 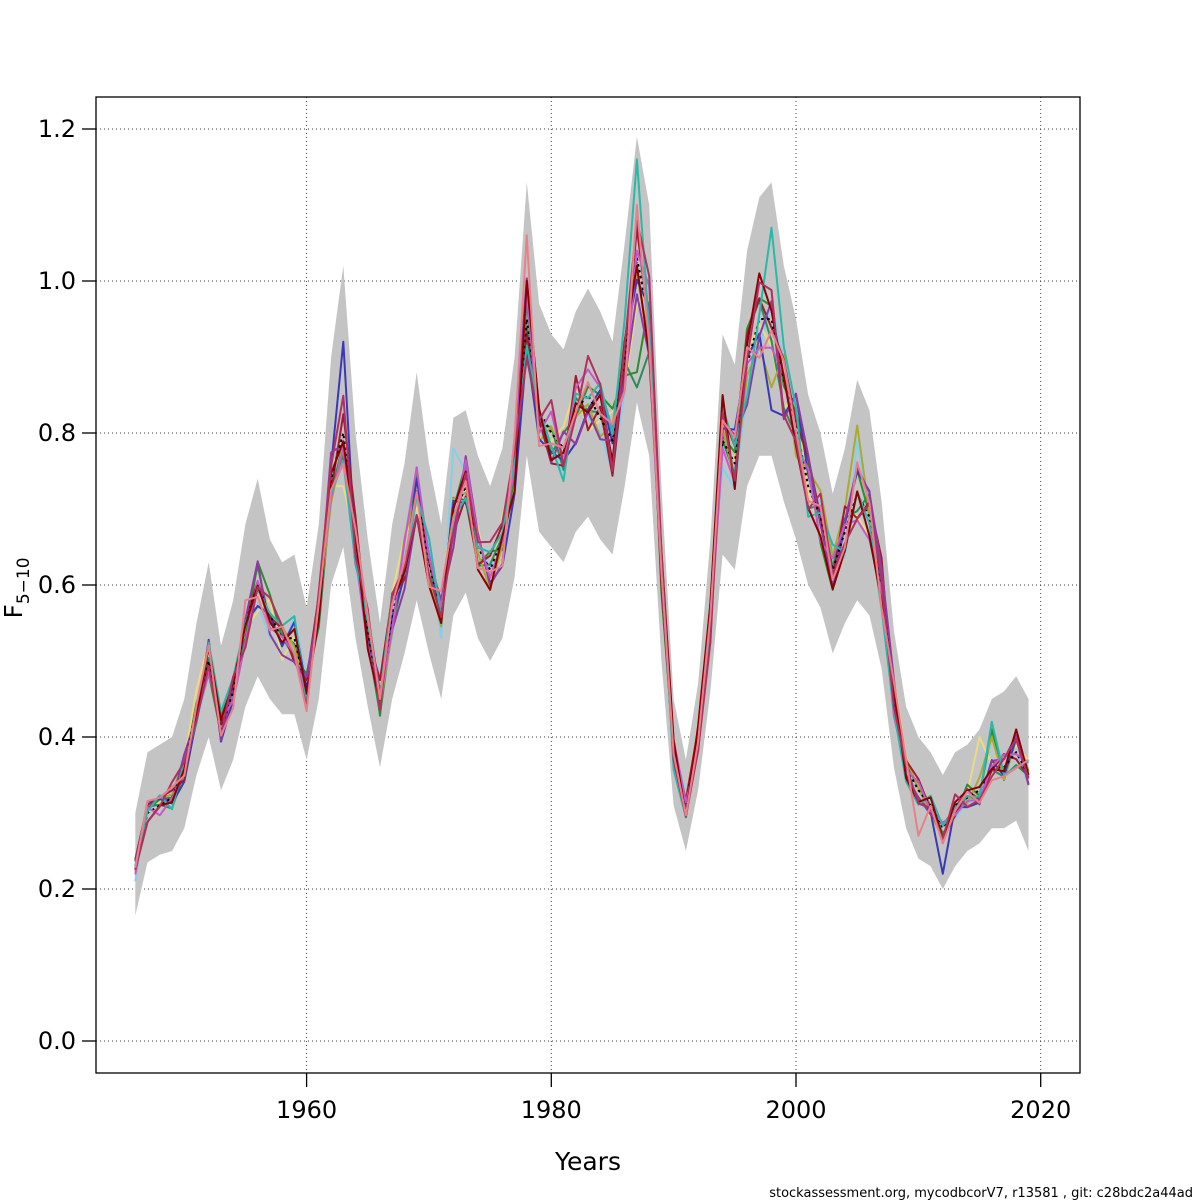 I want to click on y-tick-label-0.4: 0.4, so click(x=57, y=737).